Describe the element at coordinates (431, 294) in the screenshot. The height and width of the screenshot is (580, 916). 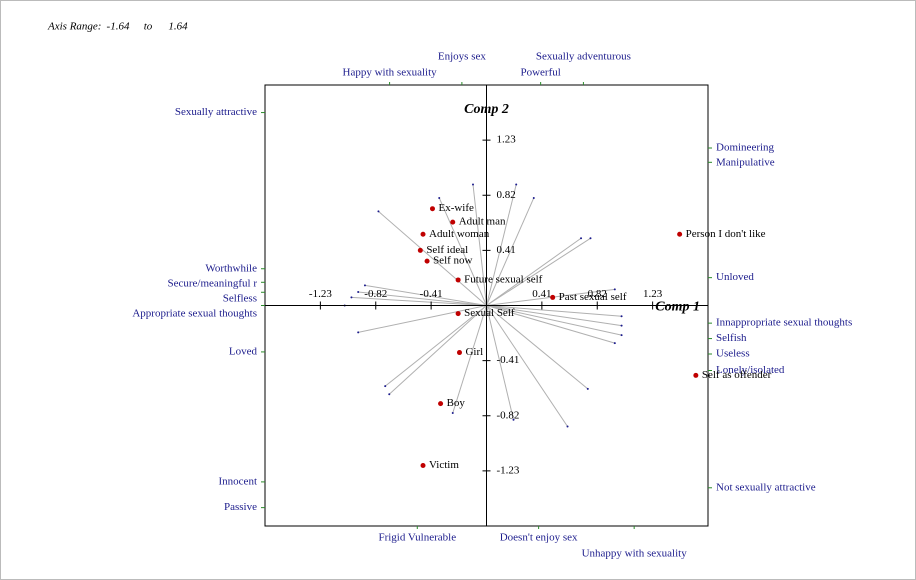
I see `x-tick-label: -0.41` at that location.